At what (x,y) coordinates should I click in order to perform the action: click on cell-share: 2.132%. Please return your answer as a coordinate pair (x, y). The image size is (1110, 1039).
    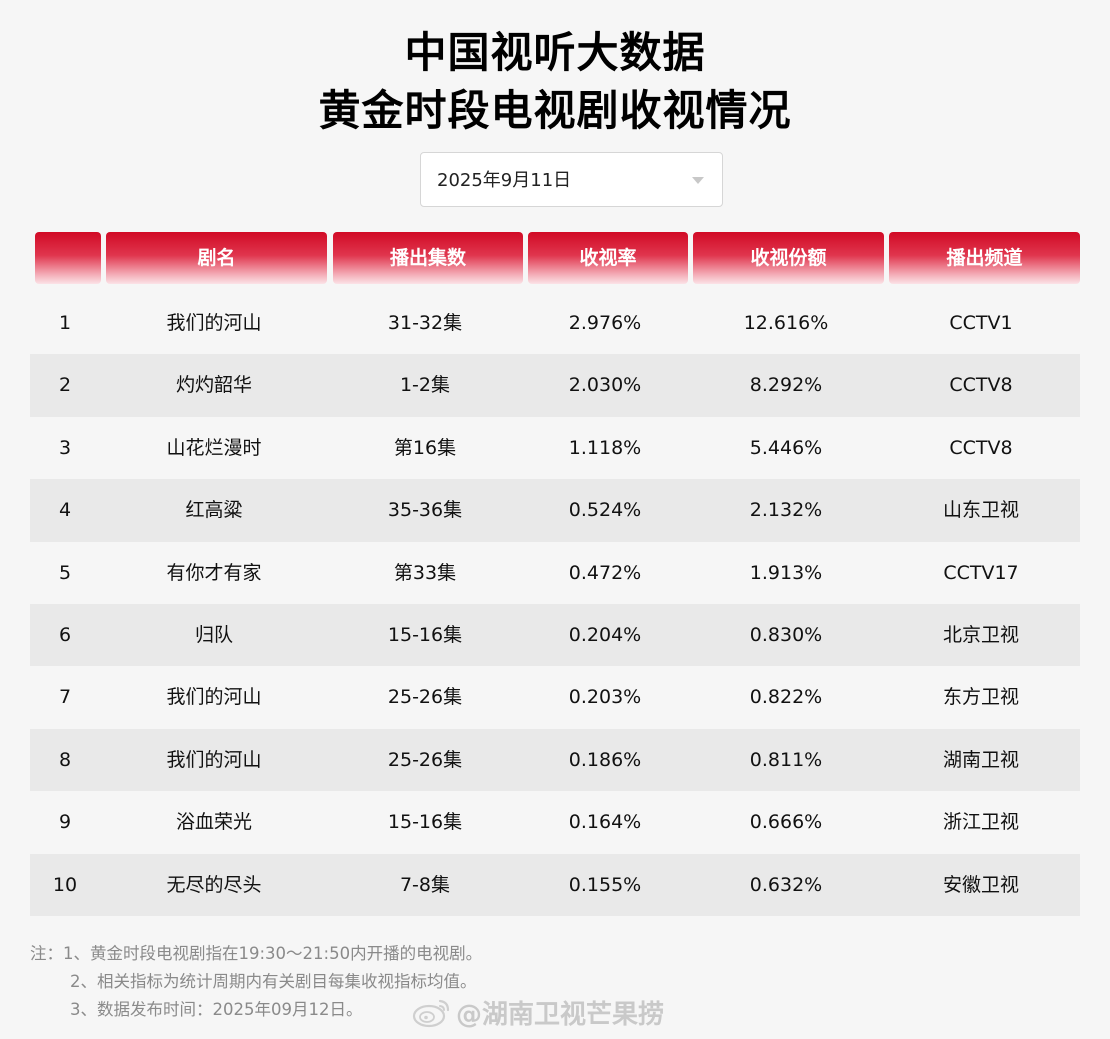
    Looking at the image, I should click on (786, 510).